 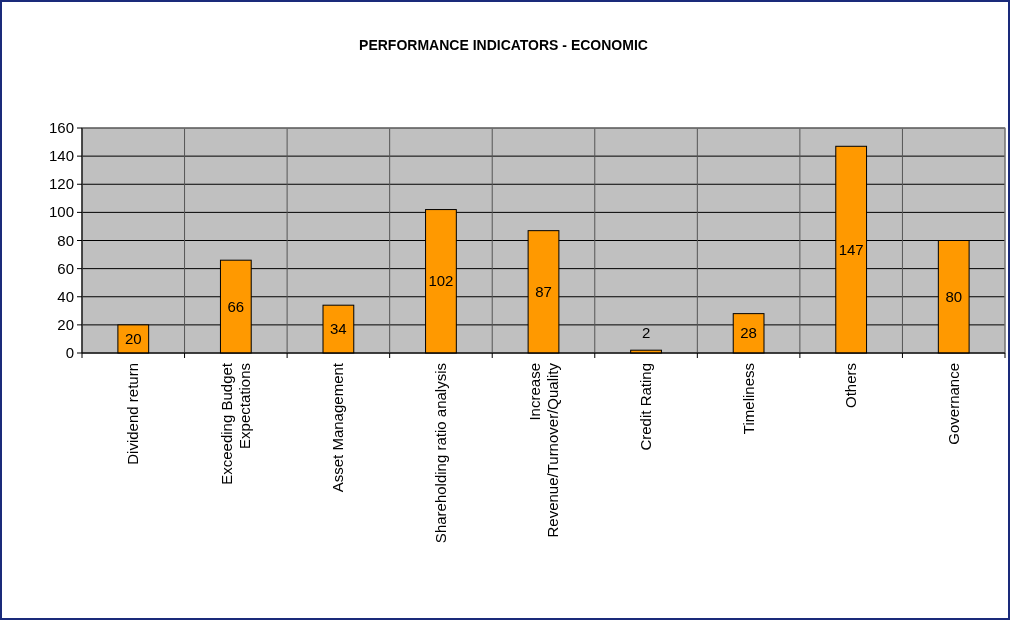 I want to click on x-tick-label: Others, so click(x=851, y=386).